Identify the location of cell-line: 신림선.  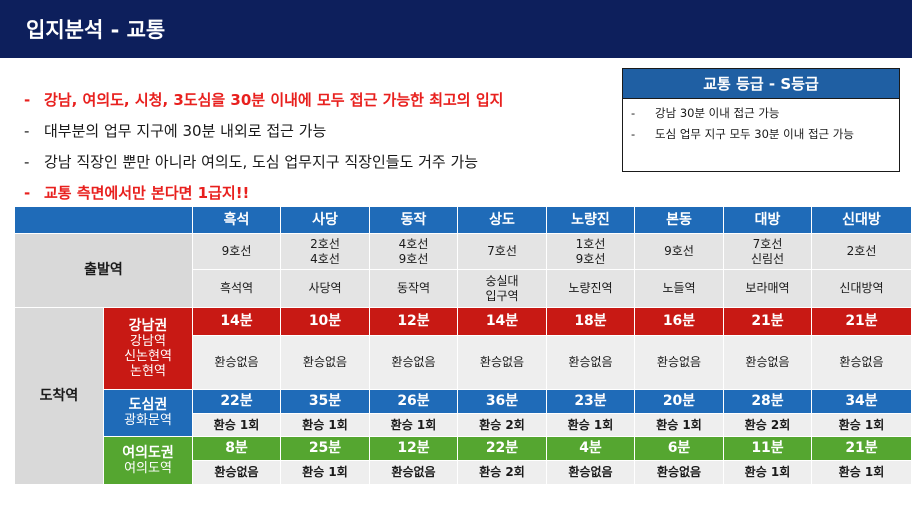
(767, 258).